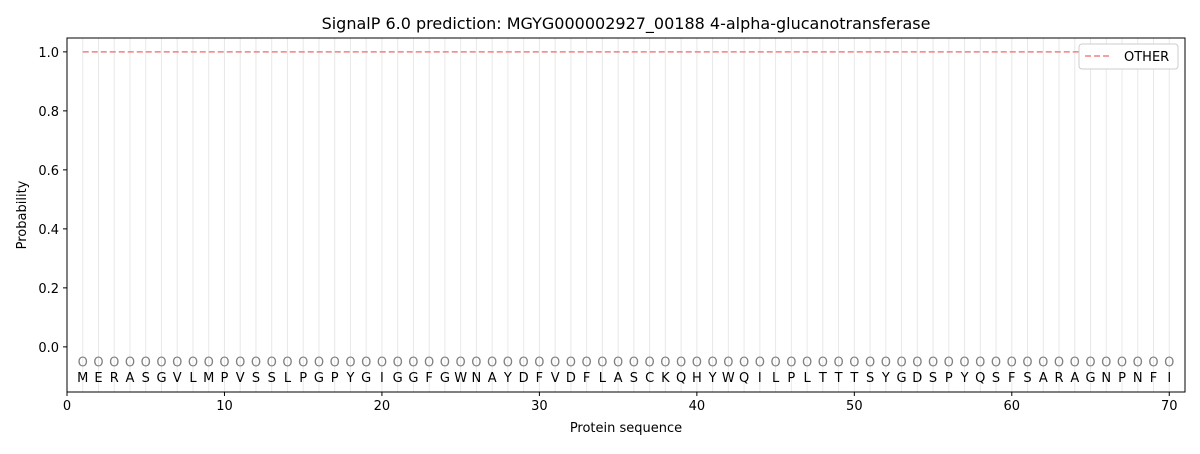 Image resolution: width=1200 pixels, height=454 pixels. Describe the element at coordinates (48, 112) in the screenshot. I see `y-tick-label: 0.8` at that location.